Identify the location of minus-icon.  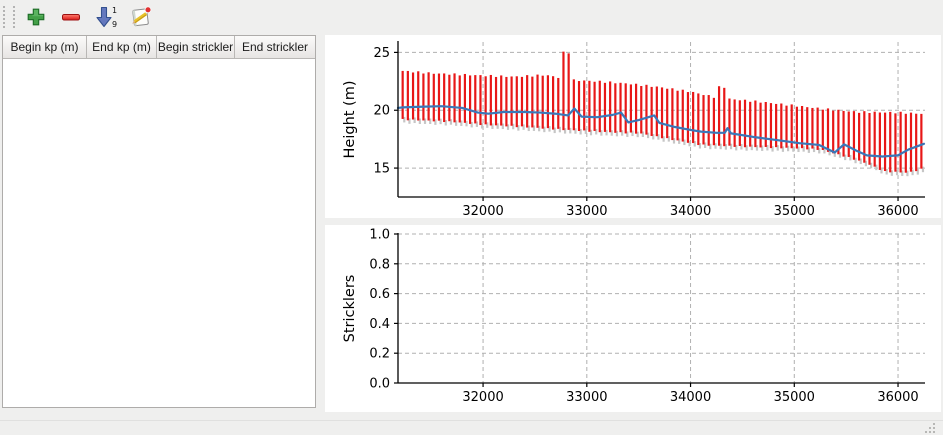
(71, 16).